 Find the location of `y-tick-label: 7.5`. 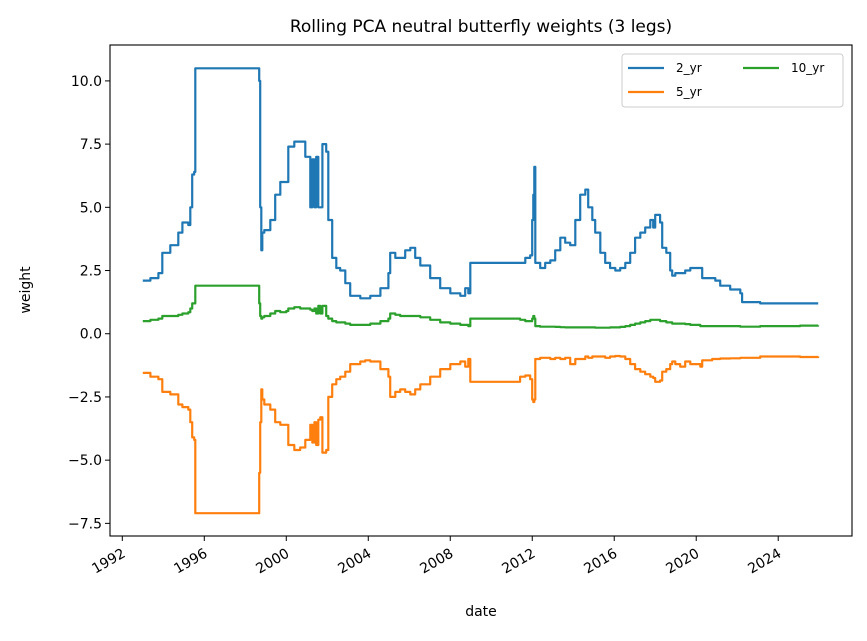

y-tick-label: 7.5 is located at coordinates (91, 145).